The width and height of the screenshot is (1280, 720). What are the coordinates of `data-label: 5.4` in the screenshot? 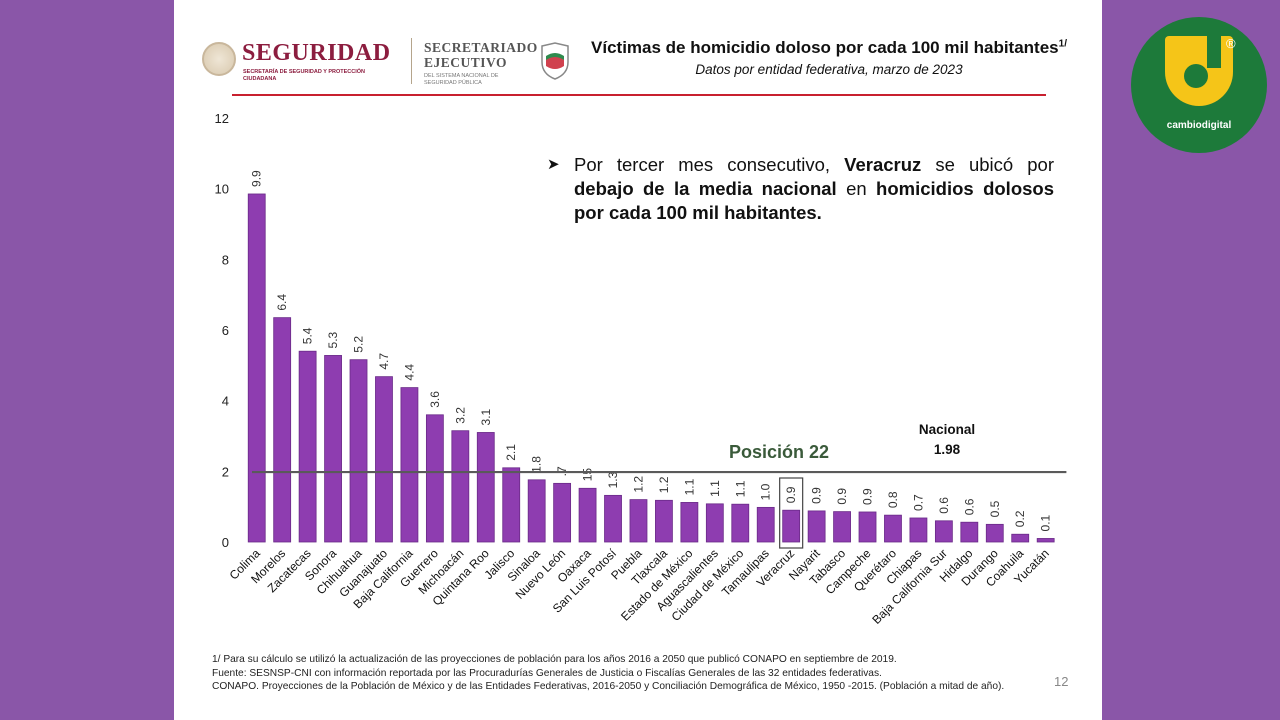 It's located at (308, 335).